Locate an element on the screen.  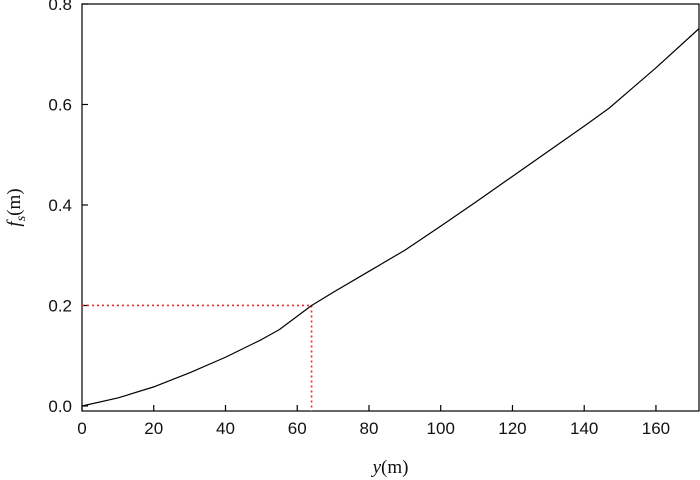
y-axis-label-var: f is located at coordinates (14, 223).